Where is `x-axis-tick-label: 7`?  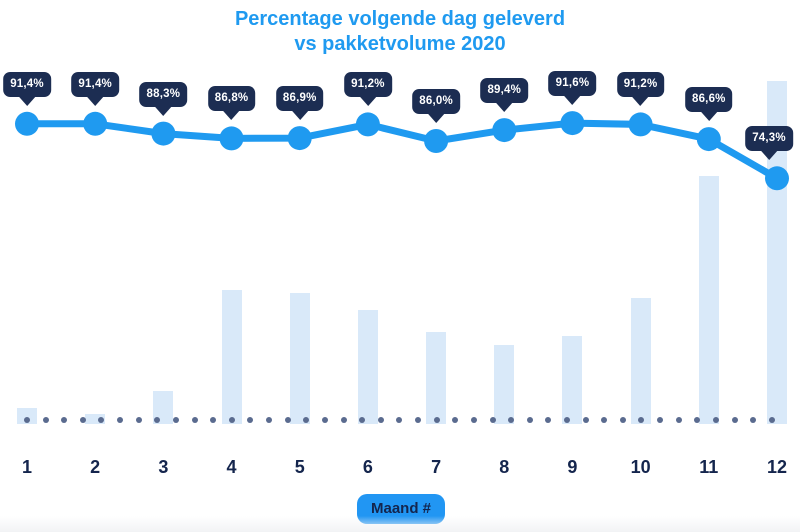
x-axis-tick-label: 7 is located at coordinates (436, 467).